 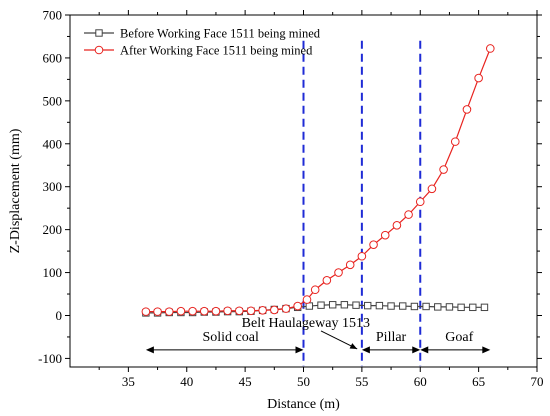 What do you see at coordinates (99, 50) in the screenshot?
I see `legend-marker-after` at bounding box center [99, 50].